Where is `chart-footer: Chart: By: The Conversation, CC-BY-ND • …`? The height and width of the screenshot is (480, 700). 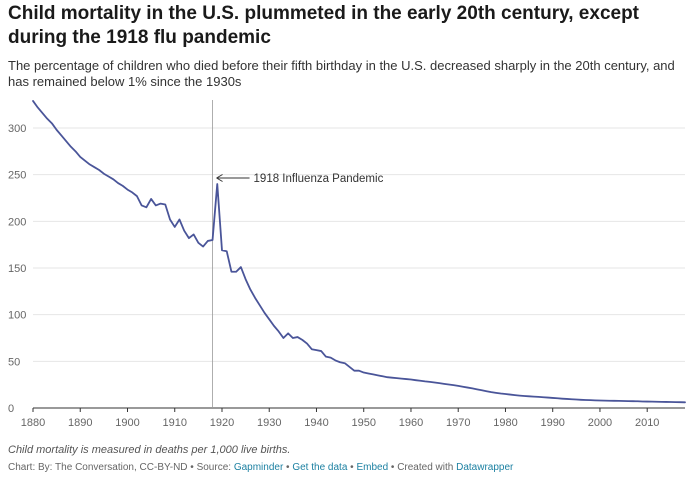 chart-footer: Chart: By: The Conversation, CC-BY-ND • … is located at coordinates (260, 467).